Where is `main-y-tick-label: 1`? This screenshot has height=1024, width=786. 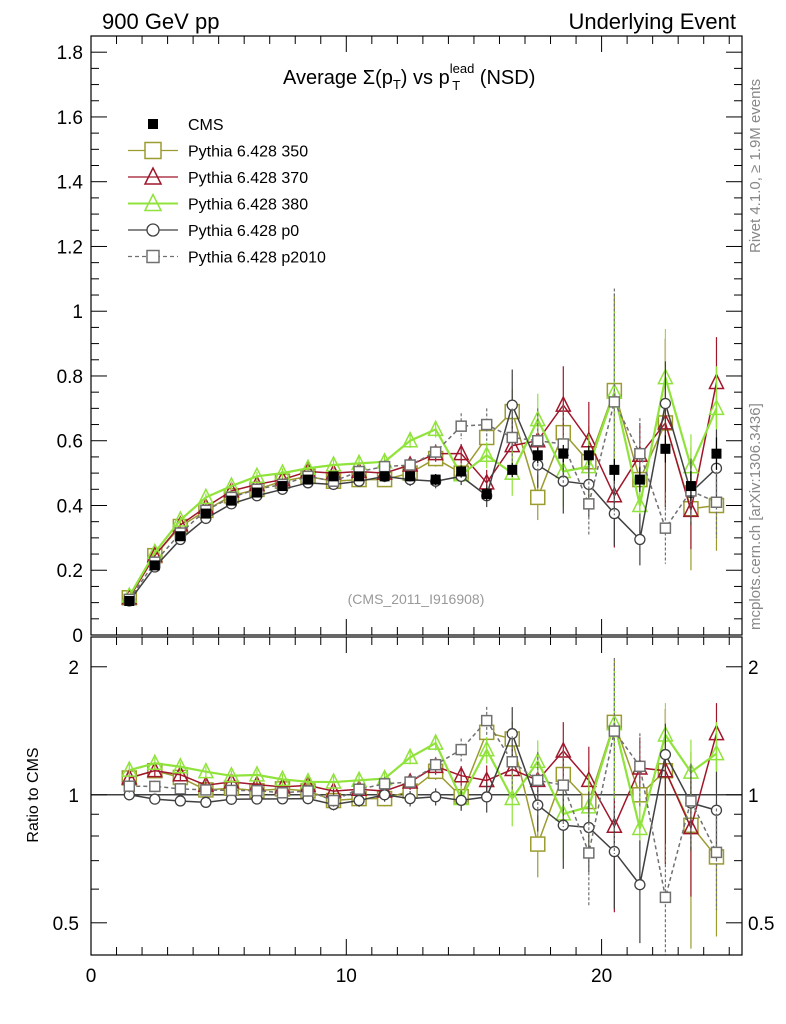
main-y-tick-label: 1 is located at coordinates (77, 312).